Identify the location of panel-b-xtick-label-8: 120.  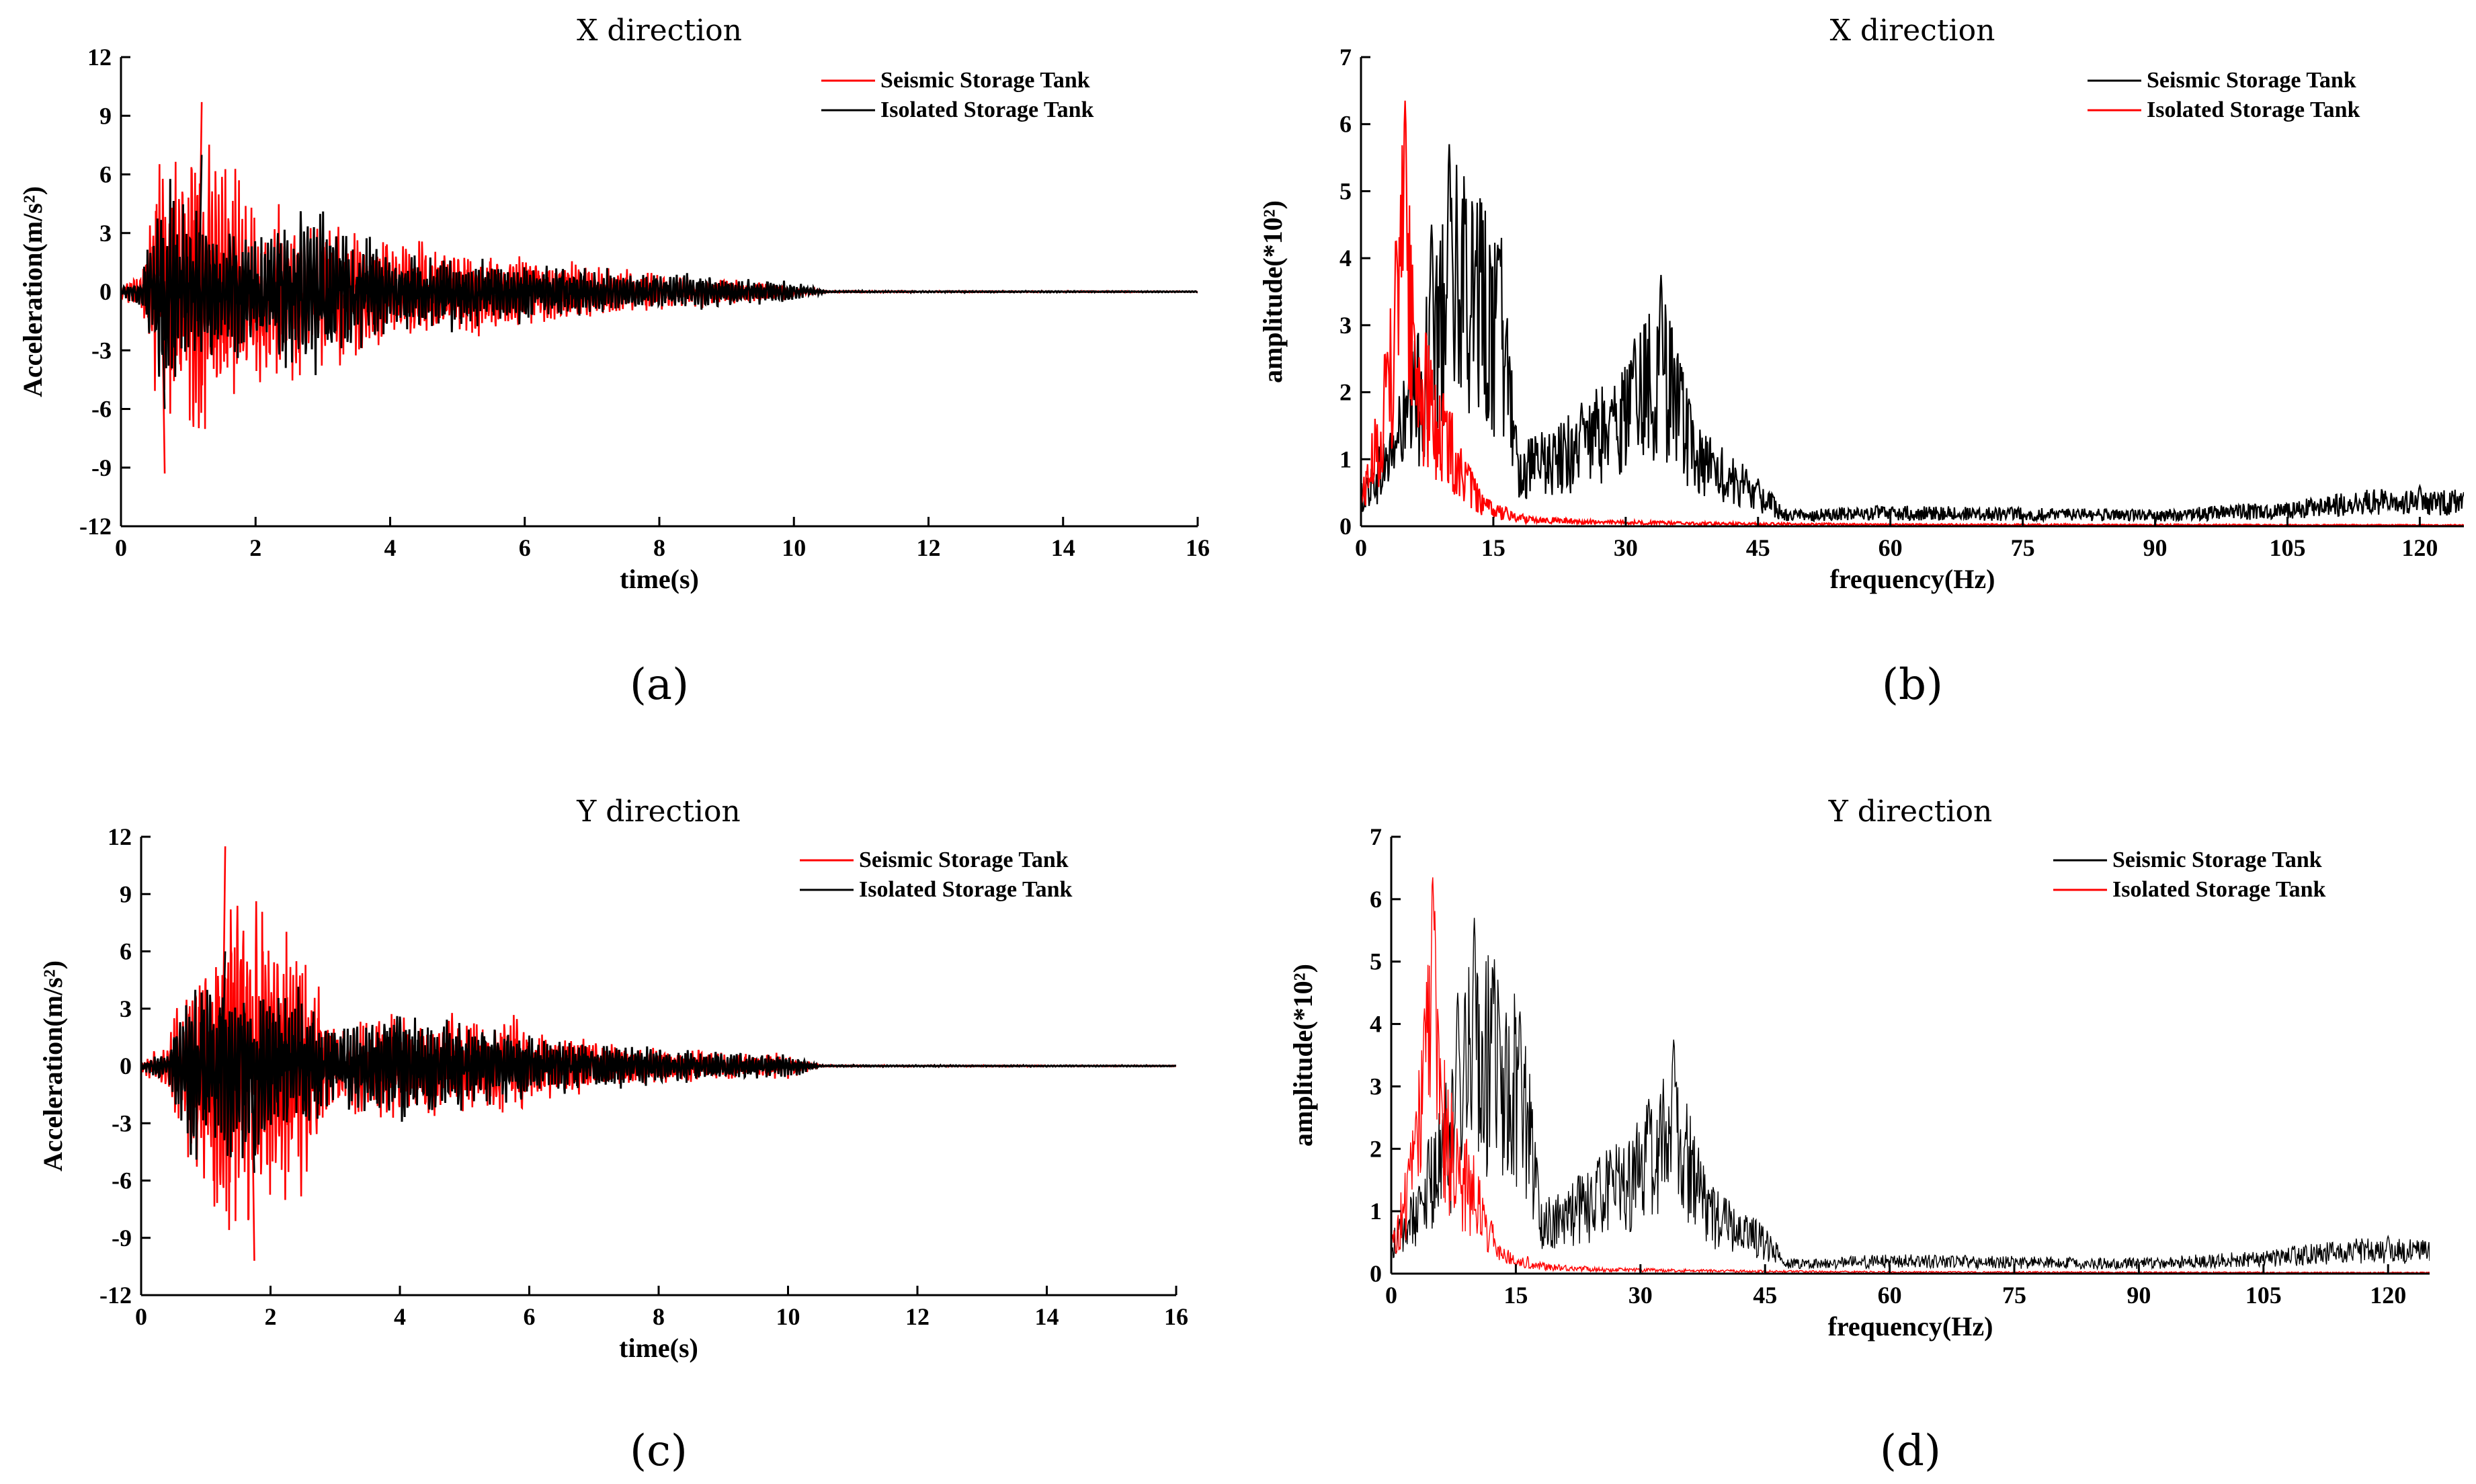
(2419, 547).